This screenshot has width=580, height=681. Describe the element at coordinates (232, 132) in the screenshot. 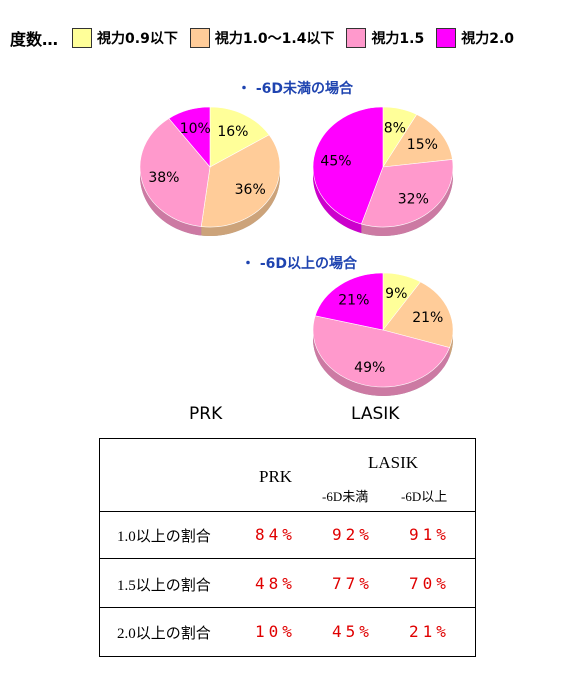

I see `pie-label-le09: 16%` at that location.